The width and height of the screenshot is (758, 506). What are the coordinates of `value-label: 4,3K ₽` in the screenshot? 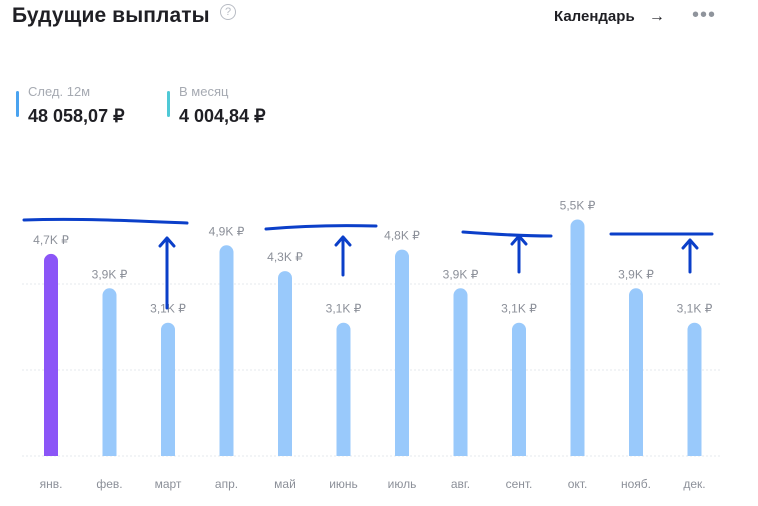 It's located at (285, 257).